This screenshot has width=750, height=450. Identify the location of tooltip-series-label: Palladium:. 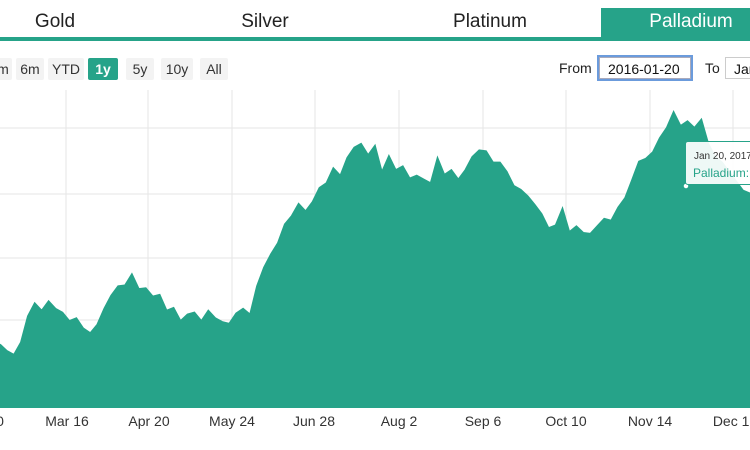
(721, 173).